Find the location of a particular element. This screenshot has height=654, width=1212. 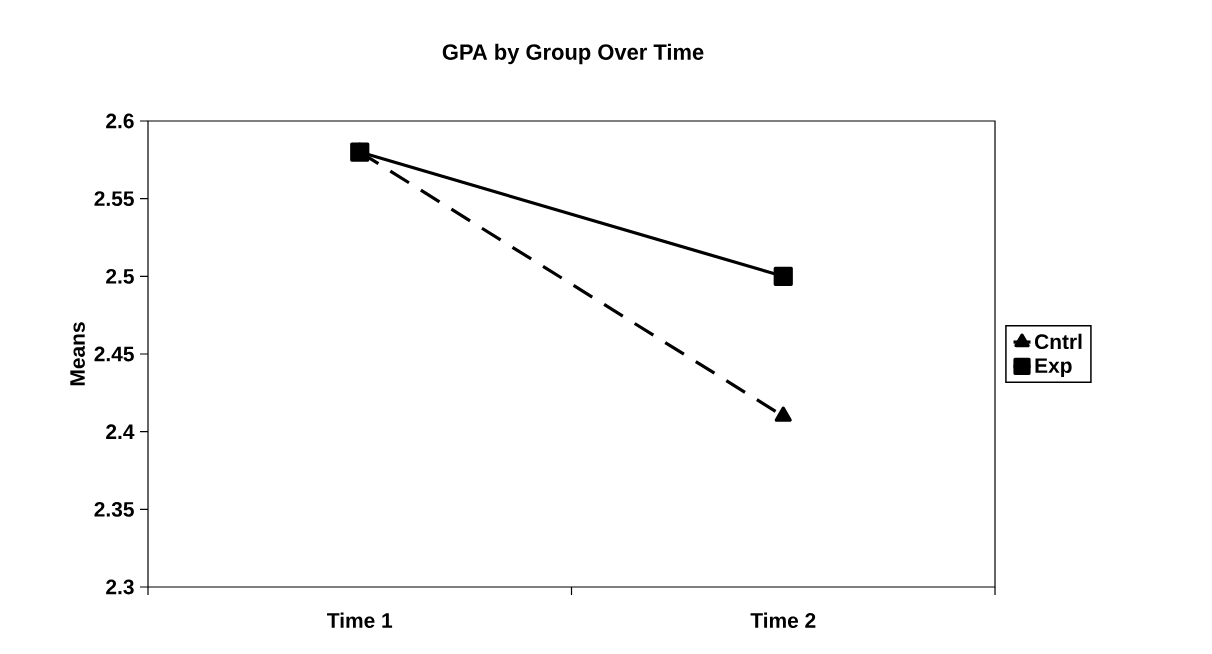

y-axis-title: Means is located at coordinates (77, 354).